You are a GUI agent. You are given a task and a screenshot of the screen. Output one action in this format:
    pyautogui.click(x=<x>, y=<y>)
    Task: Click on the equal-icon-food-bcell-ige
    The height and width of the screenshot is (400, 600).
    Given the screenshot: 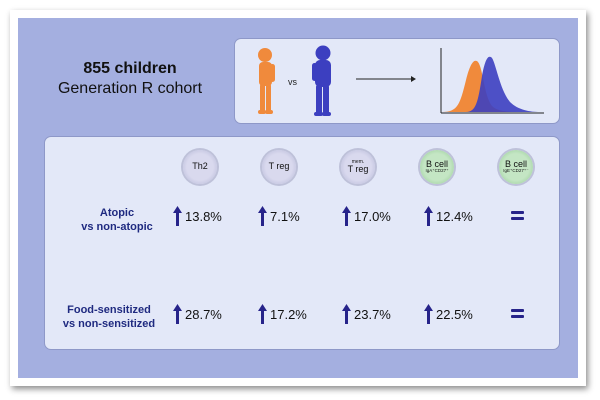 What is the action you would take?
    pyautogui.click(x=517, y=315)
    